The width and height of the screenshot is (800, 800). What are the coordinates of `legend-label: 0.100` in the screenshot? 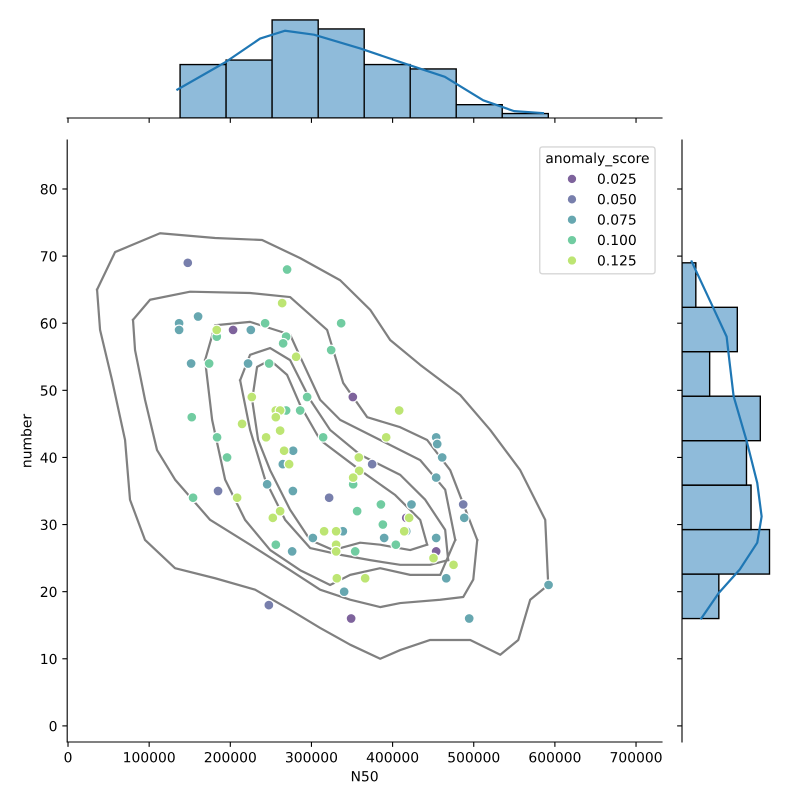 It's located at (617, 240).